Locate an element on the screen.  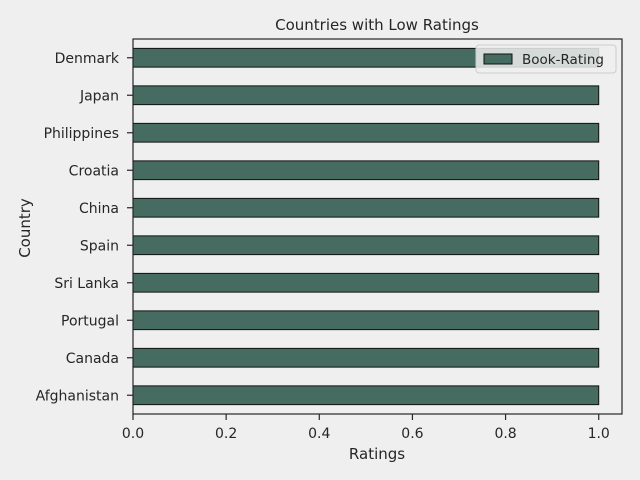
legend: Book-Rating is located at coordinates (546, 59).